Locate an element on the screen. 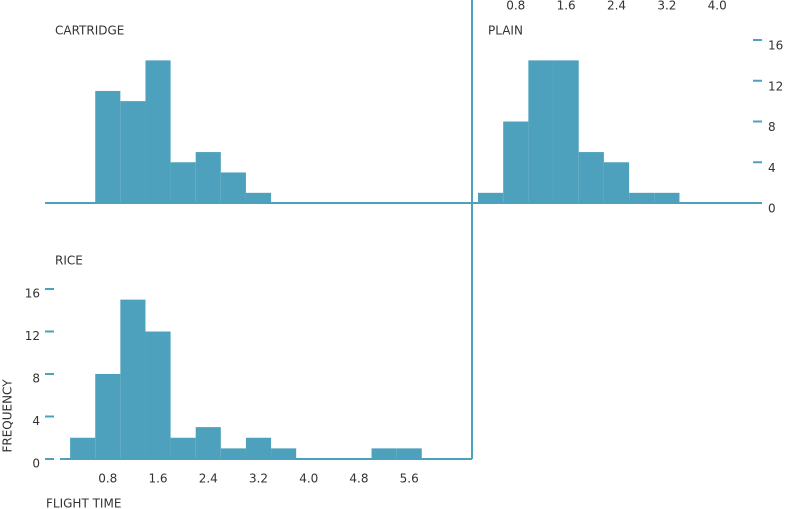  x-tick-label: 4.8 is located at coordinates (358, 479).